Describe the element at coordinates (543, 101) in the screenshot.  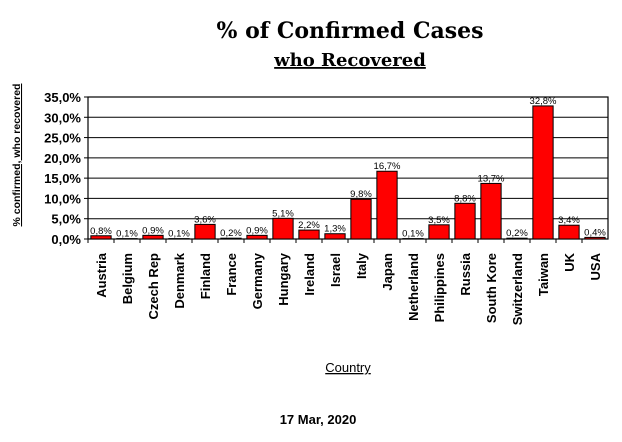
I see `data-label: 32,8%` at that location.